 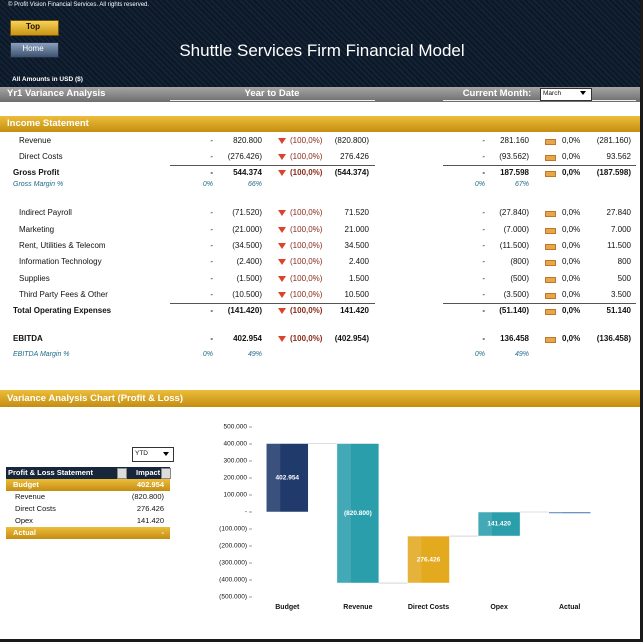 I want to click on column-header: Impact, so click(x=618, y=107).